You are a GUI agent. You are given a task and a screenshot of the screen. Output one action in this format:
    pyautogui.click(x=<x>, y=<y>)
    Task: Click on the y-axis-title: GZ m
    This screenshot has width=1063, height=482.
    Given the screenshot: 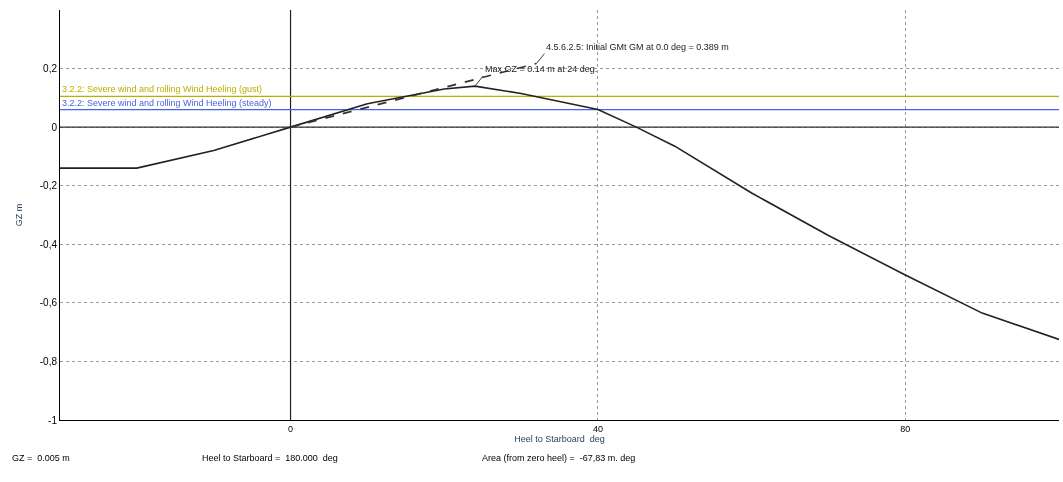 What is the action you would take?
    pyautogui.click(x=19, y=215)
    